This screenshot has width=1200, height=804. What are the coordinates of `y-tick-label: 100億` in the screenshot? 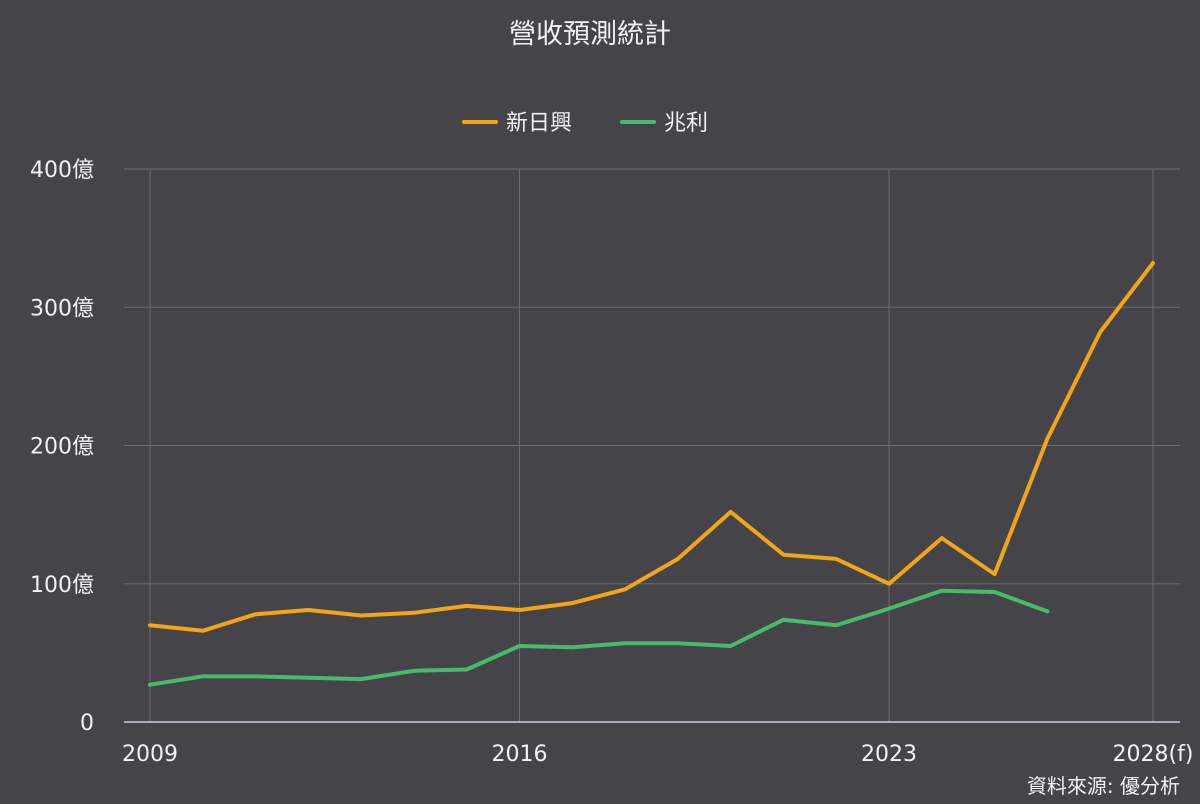 It's located at (62, 585).